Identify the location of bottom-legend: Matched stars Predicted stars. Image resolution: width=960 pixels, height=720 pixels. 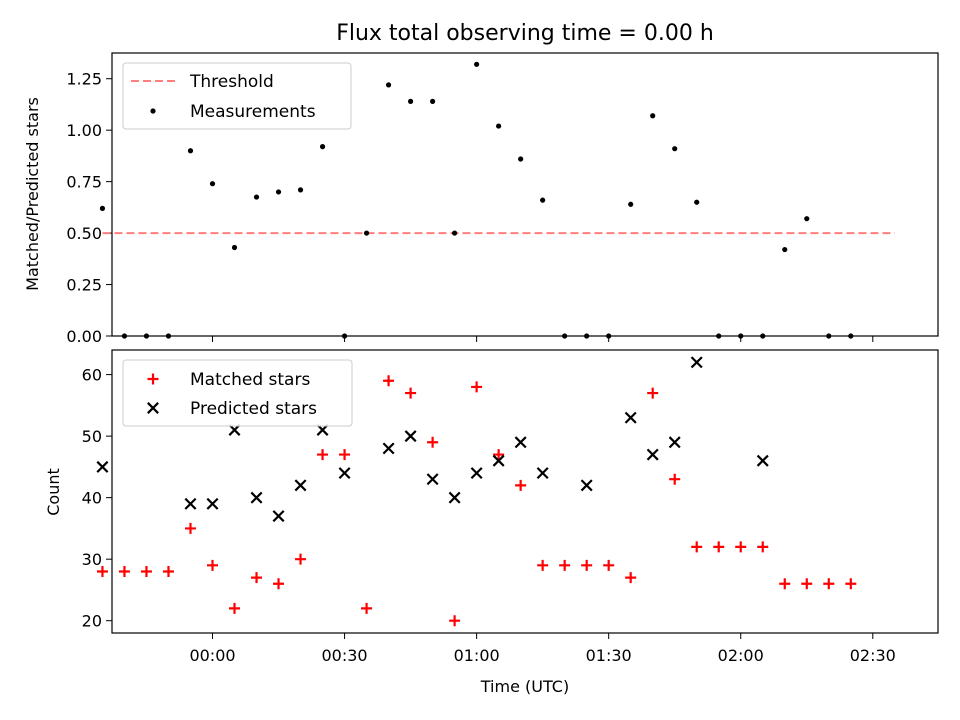
(237, 393).